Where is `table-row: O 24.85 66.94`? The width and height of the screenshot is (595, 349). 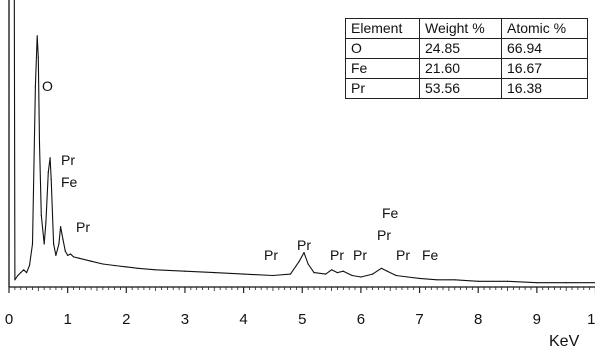
table-row: O 24.85 66.94 is located at coordinates (466, 48).